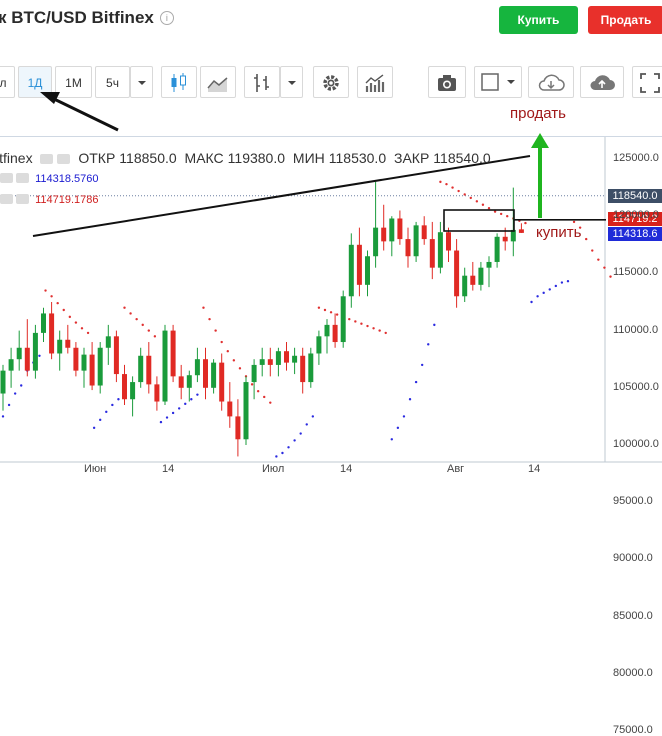  I want to click on chart-toolbar: л 1Д 1М 5ч, so click(331, 82).